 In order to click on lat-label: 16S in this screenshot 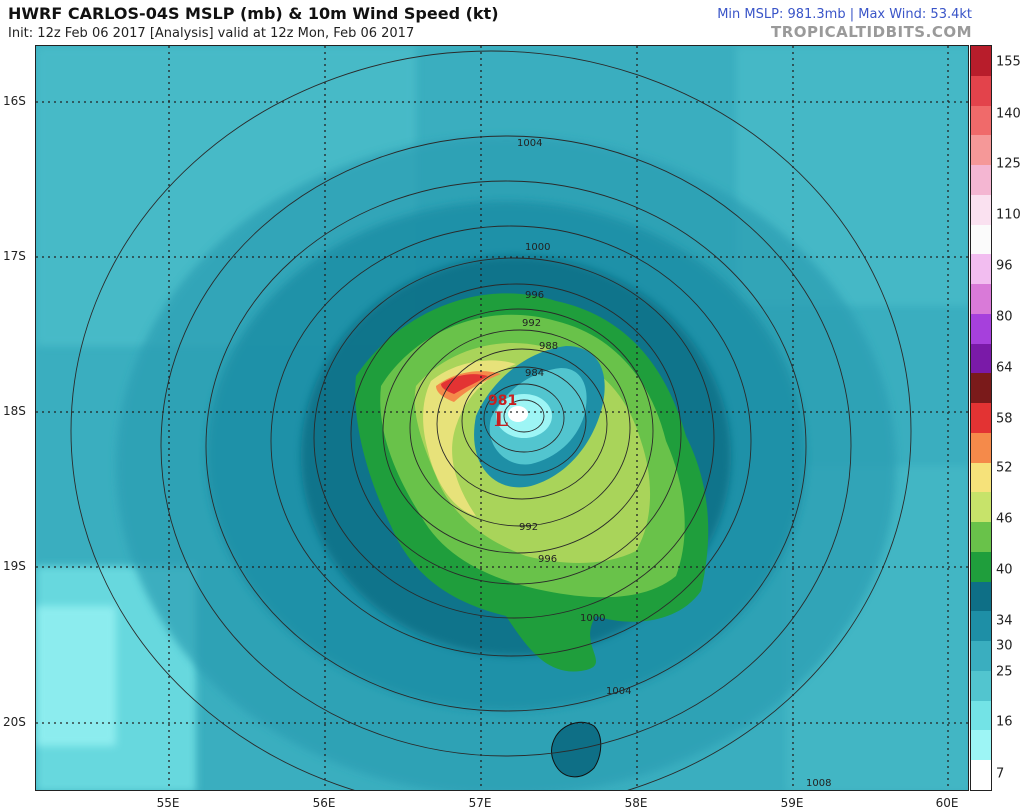, I will do `click(14, 101)`.